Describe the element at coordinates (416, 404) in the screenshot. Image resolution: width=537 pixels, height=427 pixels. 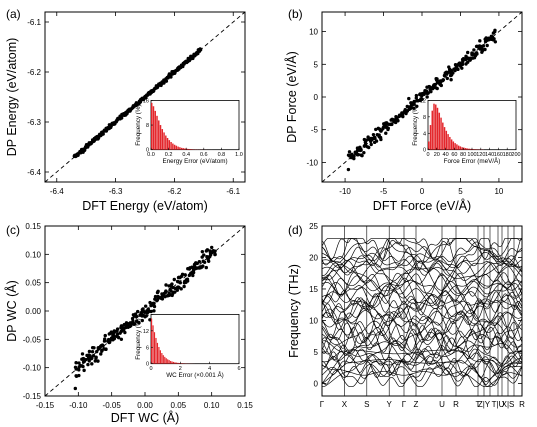
I see `d-x-tick-label: Z` at that location.